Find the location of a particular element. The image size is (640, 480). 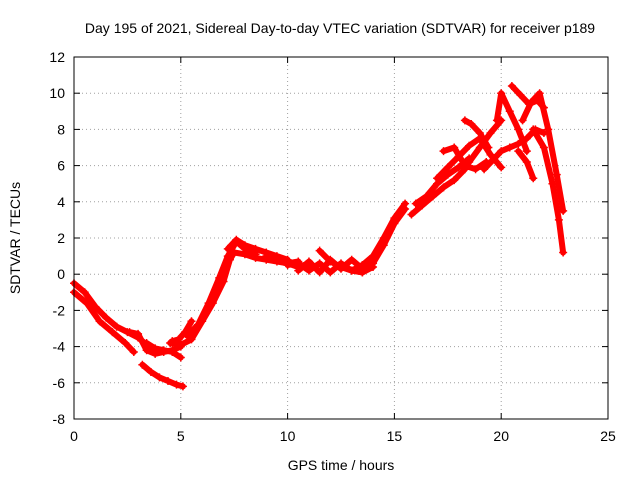

x-tick-label: 5 is located at coordinates (181, 436).